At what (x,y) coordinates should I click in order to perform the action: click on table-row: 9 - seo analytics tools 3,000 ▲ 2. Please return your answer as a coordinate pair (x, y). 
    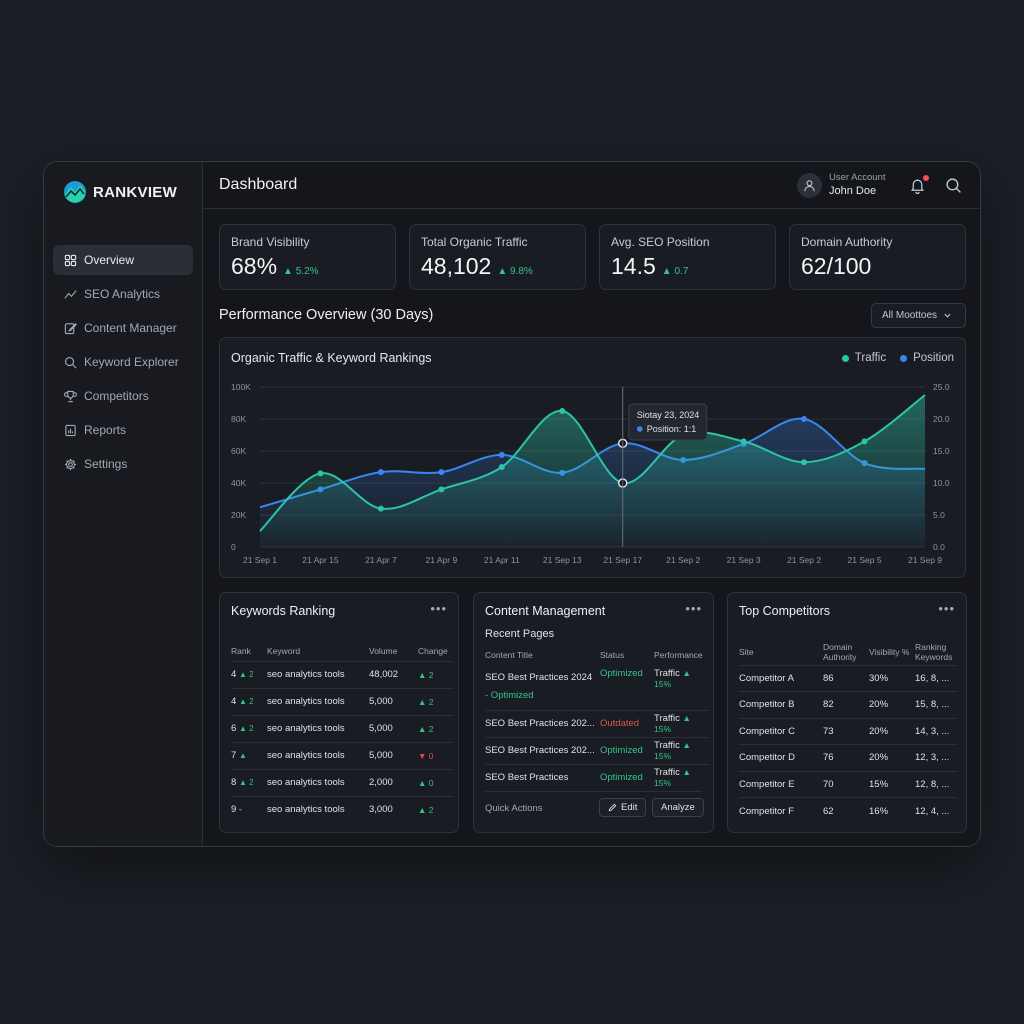
    Looking at the image, I should click on (342, 809).